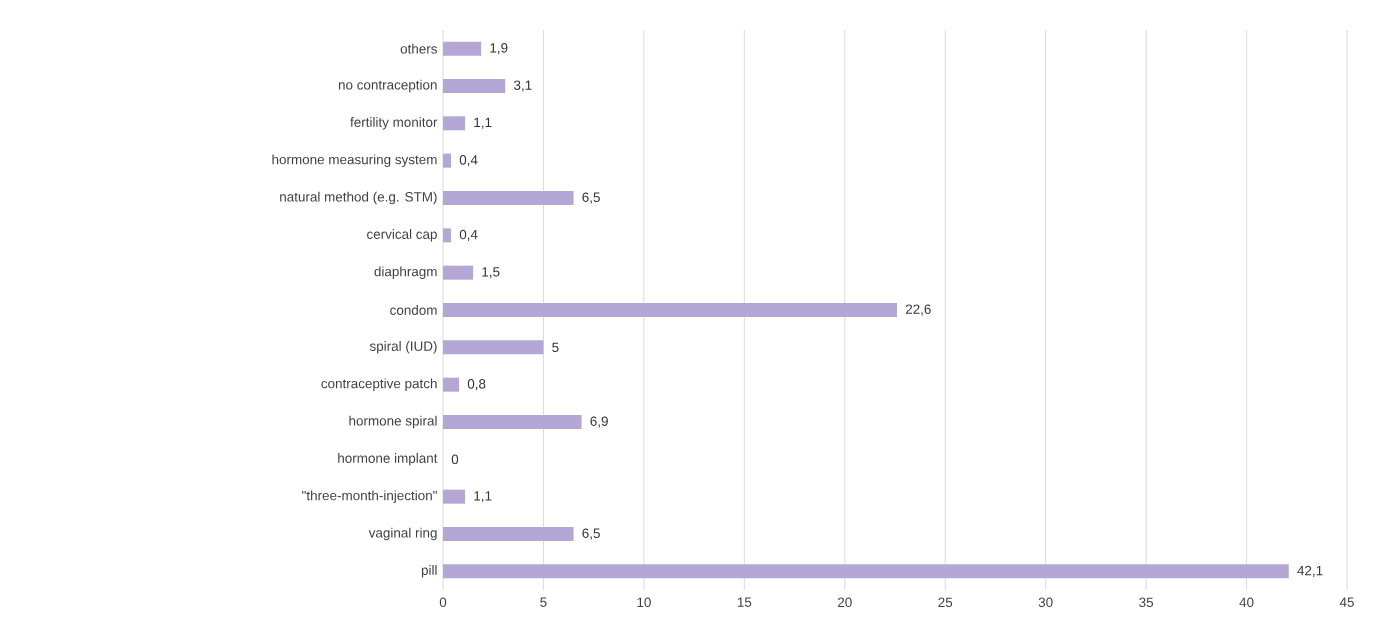  Describe the element at coordinates (379, 384) in the screenshot. I see `y-tick-label: contraceptive patch` at that location.